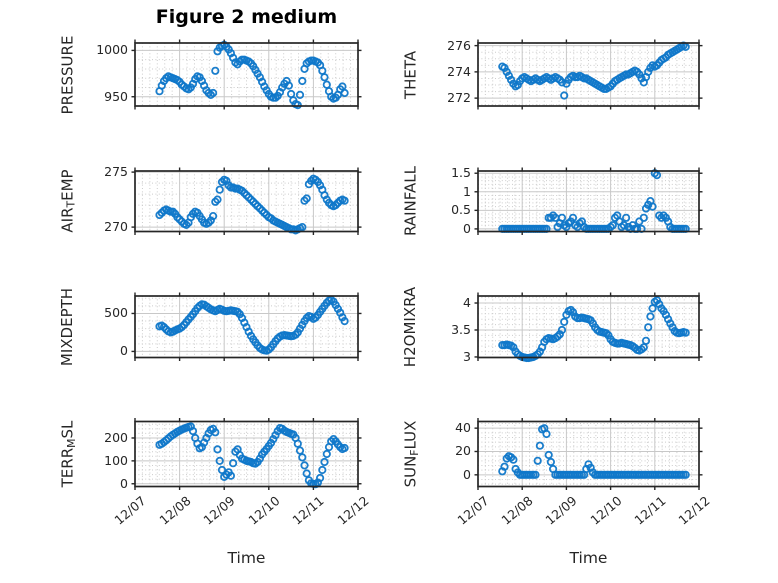  I want to click on subplot-pressure, so click(246, 74).